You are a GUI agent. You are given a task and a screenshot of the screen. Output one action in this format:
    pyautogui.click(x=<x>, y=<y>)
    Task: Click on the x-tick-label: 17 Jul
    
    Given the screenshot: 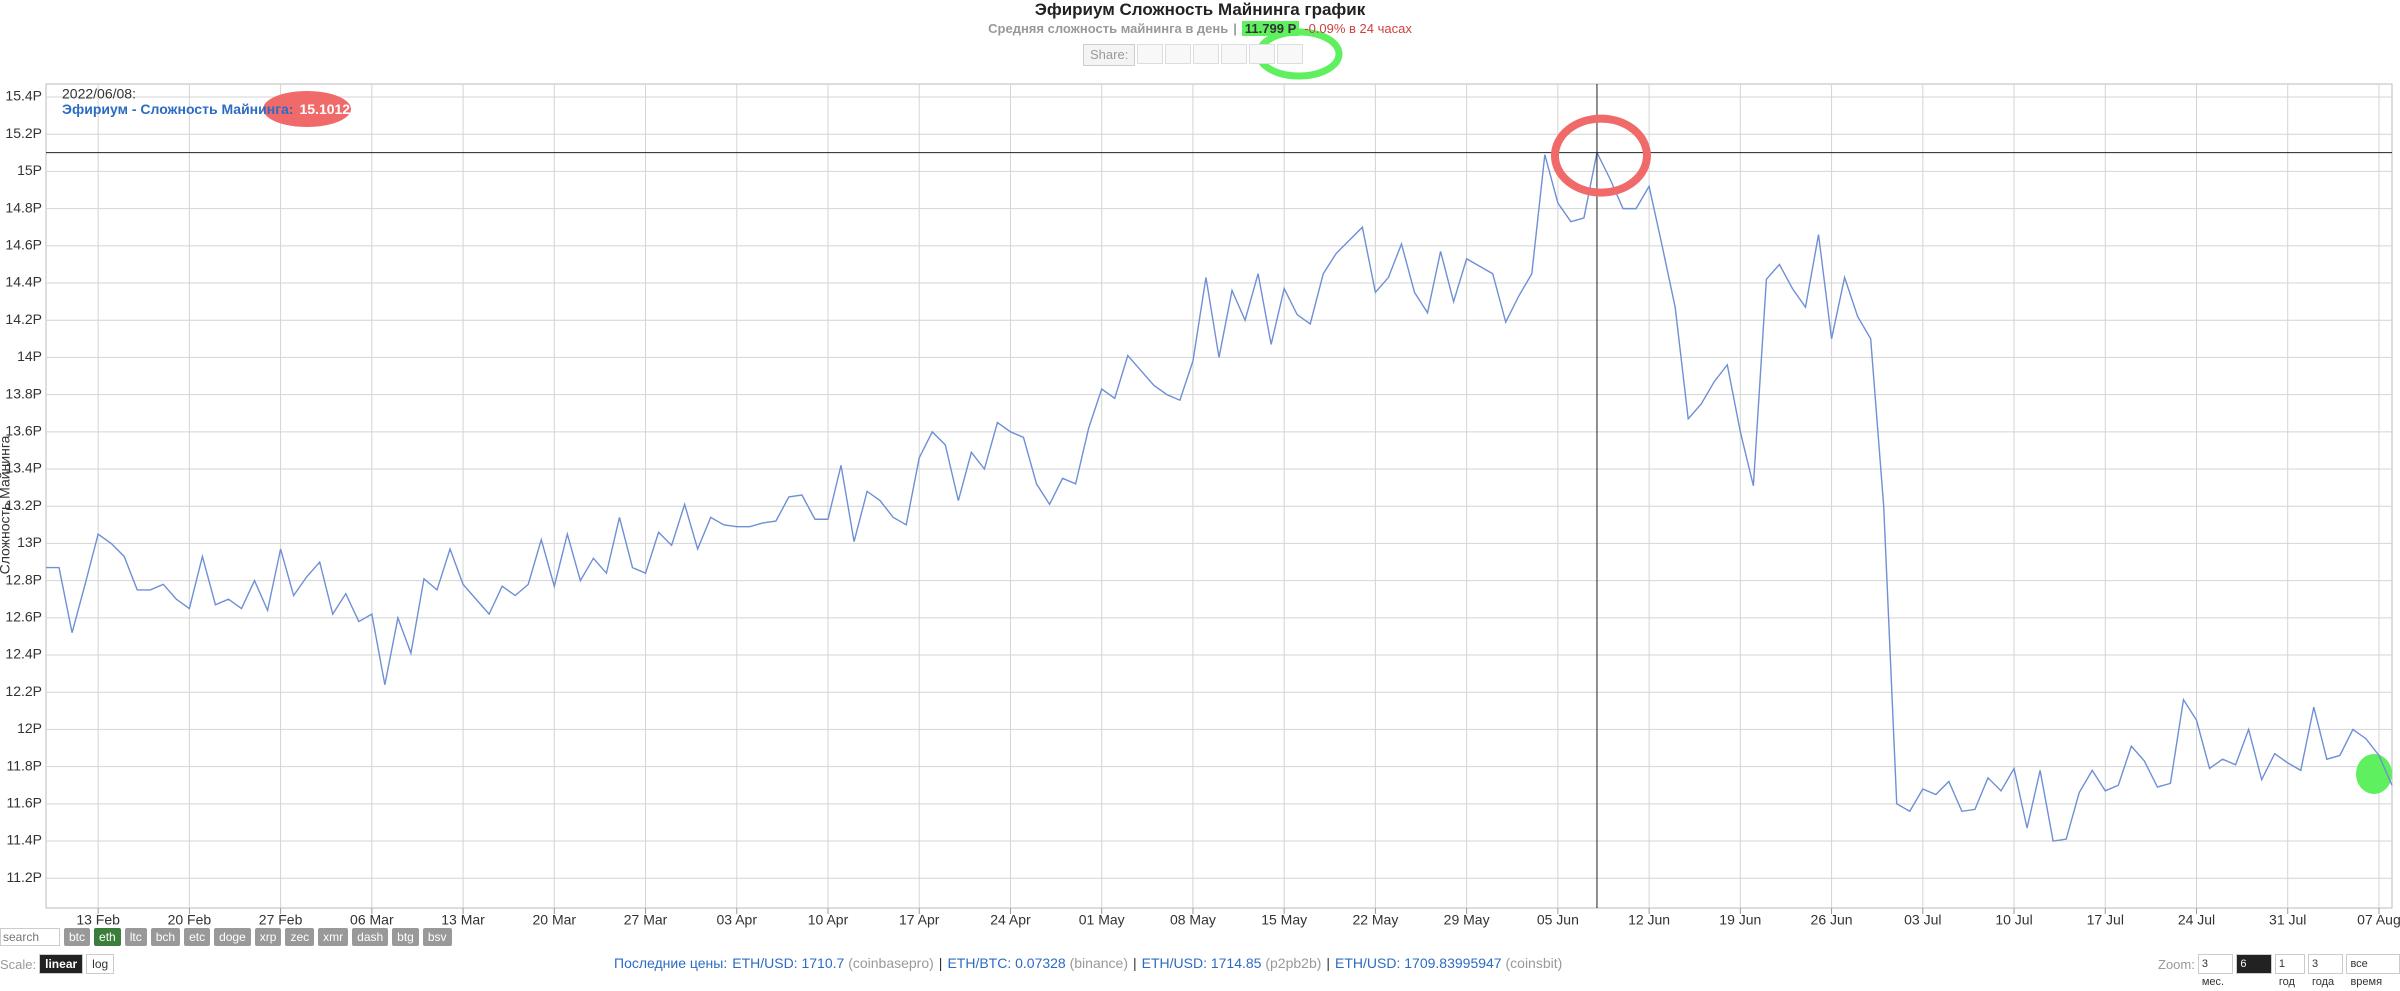 What is the action you would take?
    pyautogui.click(x=2105, y=920)
    